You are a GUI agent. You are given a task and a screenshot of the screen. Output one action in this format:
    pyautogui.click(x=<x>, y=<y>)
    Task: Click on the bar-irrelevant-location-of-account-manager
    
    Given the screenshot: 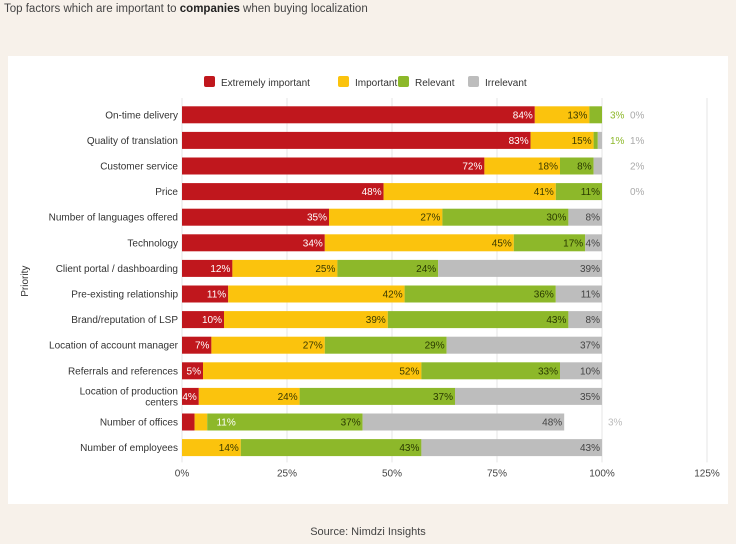 What is the action you would take?
    pyautogui.click(x=524, y=345)
    